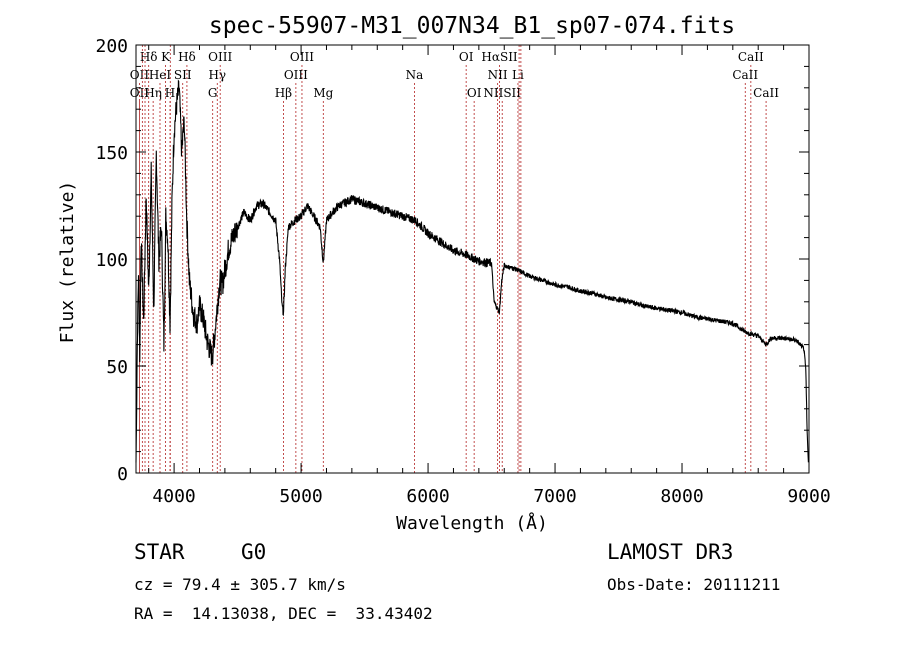  What do you see at coordinates (283, 613) in the screenshot?
I see `coordinates: RA = 14.13038, DEC = 33.43402` at bounding box center [283, 613].